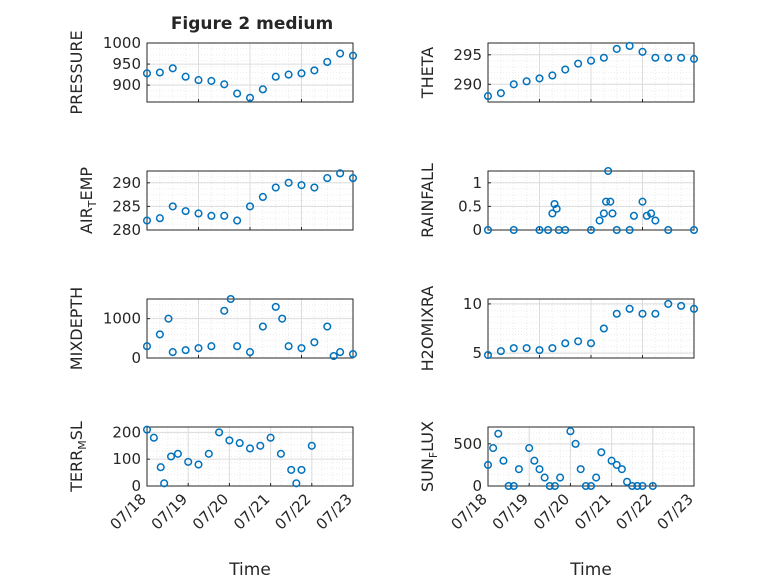 The width and height of the screenshot is (778, 583). I want to click on x-tick-label: 07/18, so click(128, 511).